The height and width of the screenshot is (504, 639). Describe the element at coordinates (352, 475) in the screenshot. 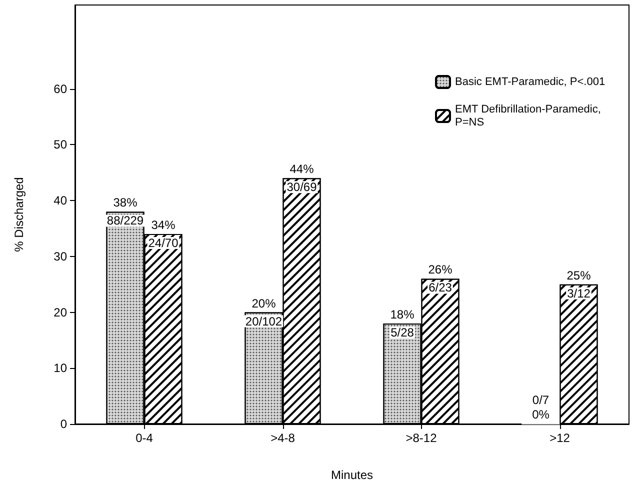

I see `x-axis-title: Minutes` at that location.